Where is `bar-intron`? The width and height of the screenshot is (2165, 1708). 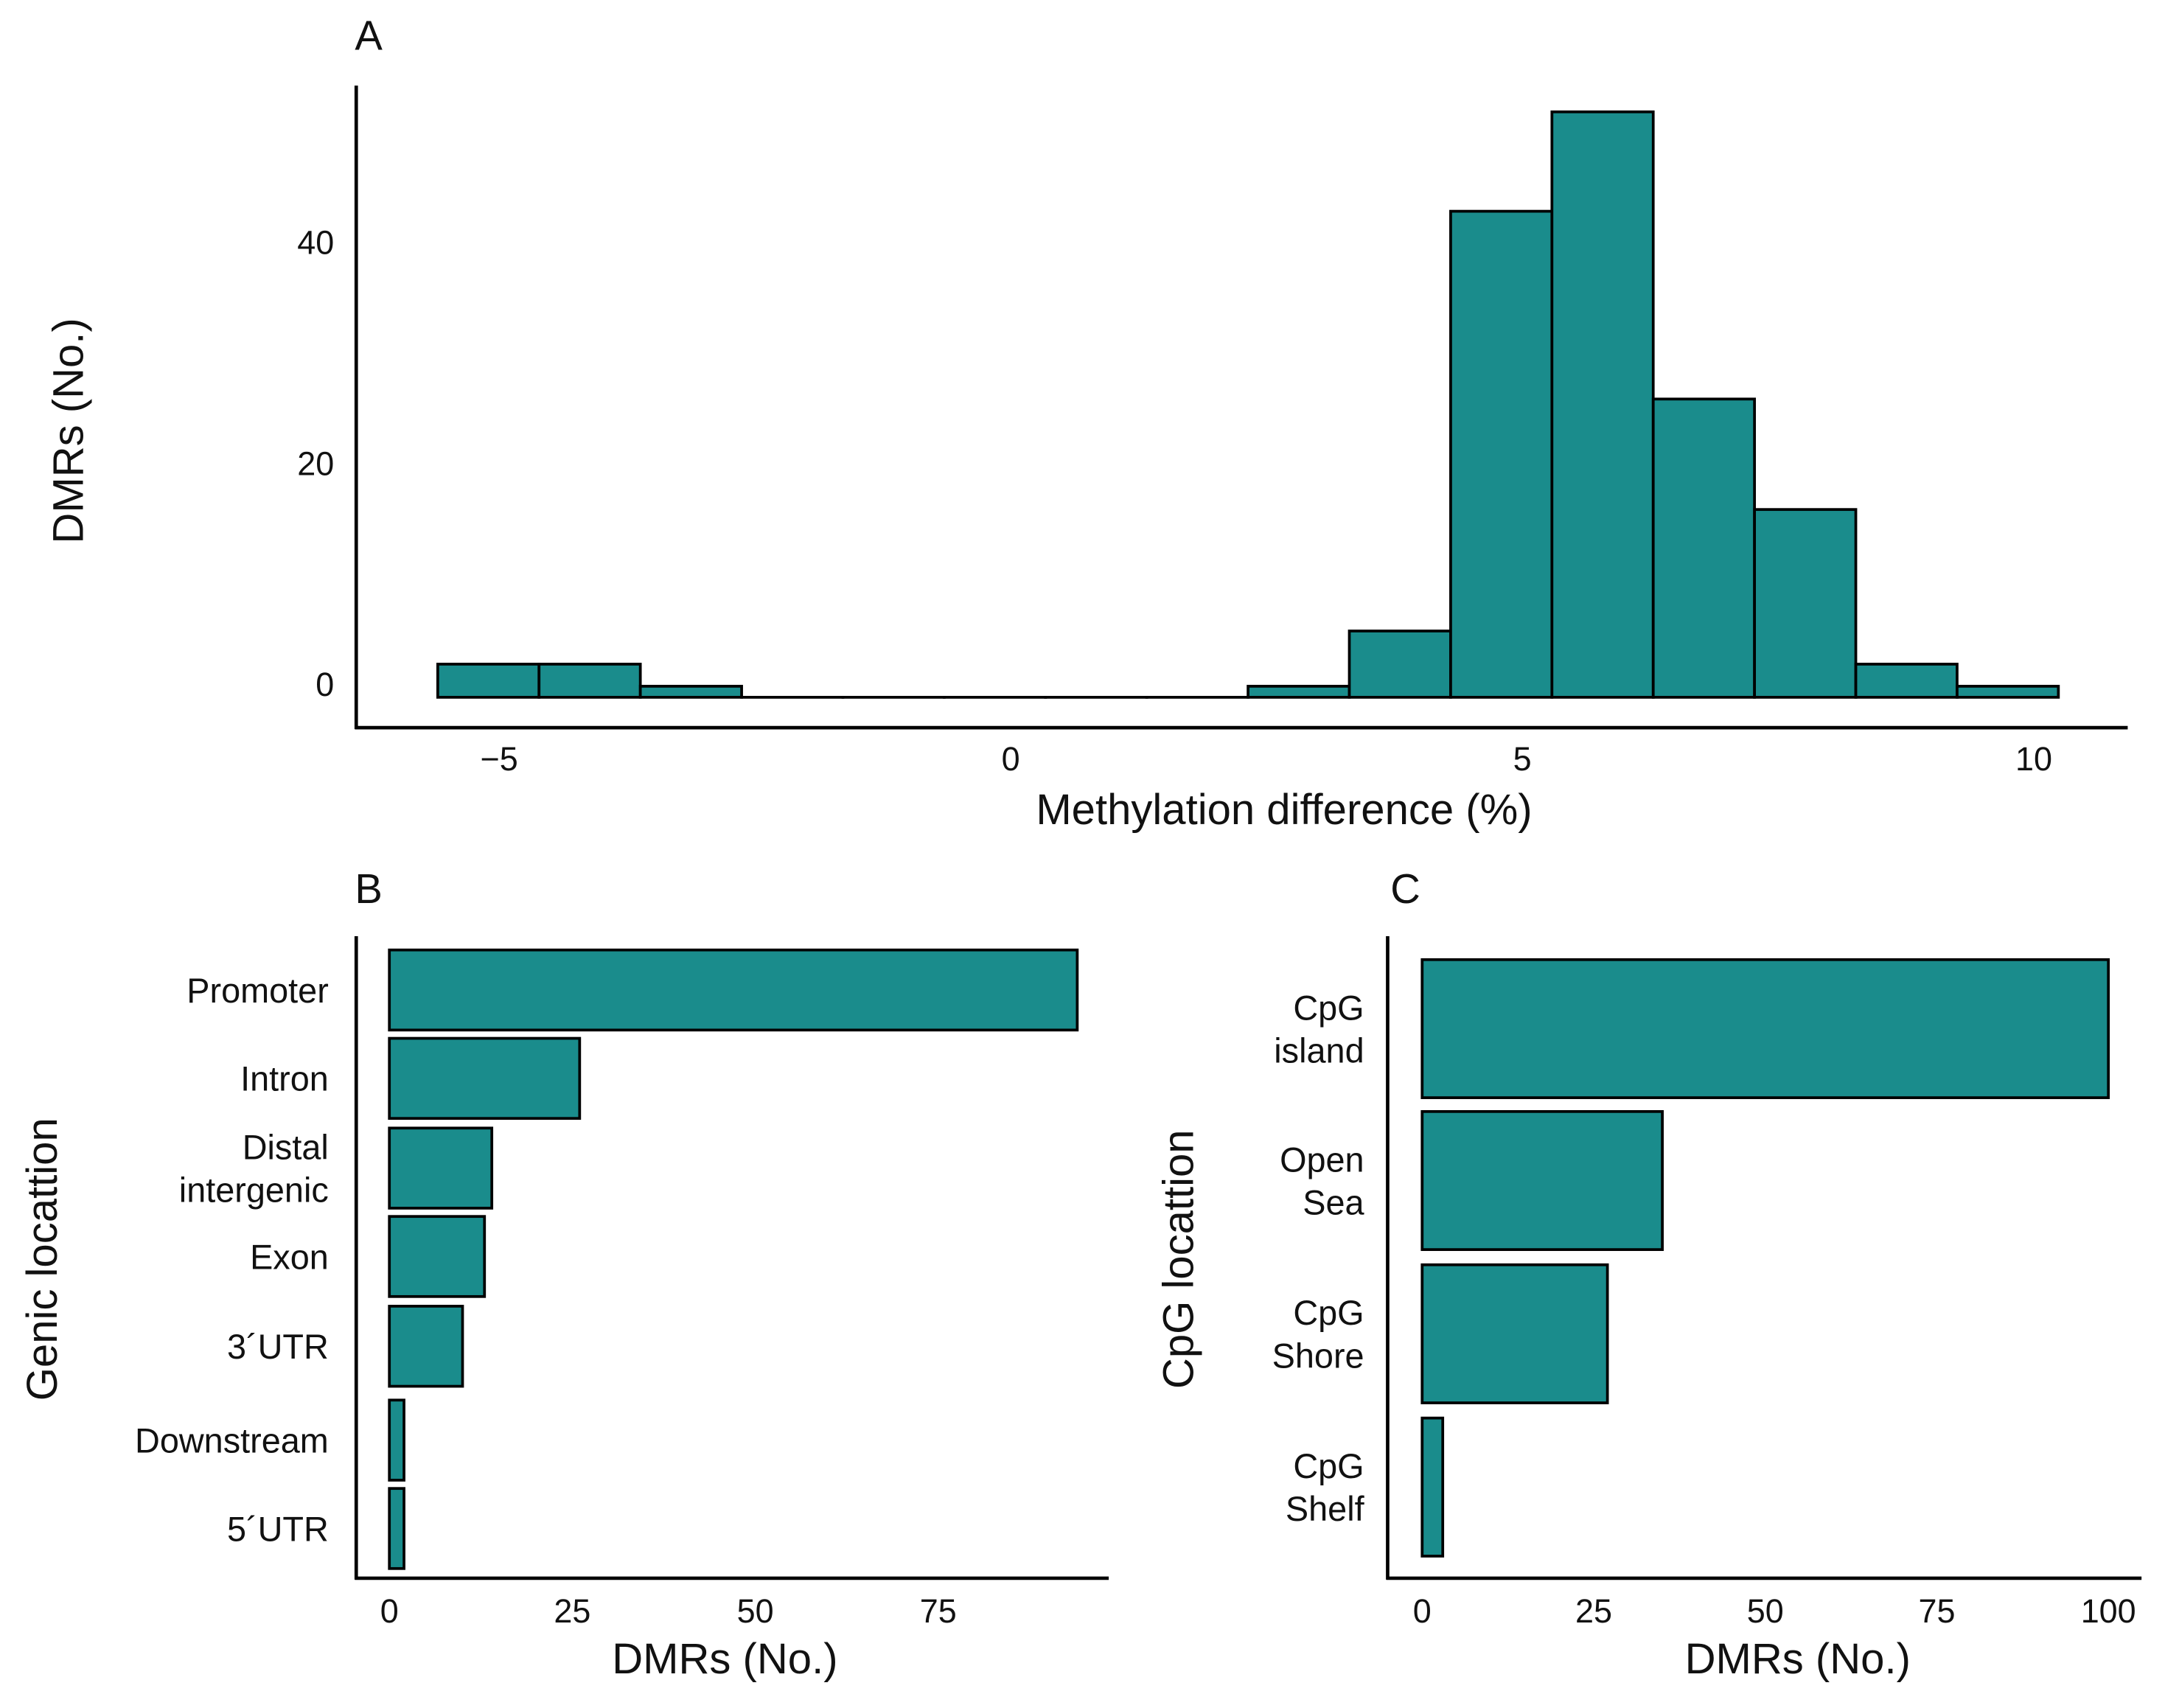 bar-intron is located at coordinates (485, 1078).